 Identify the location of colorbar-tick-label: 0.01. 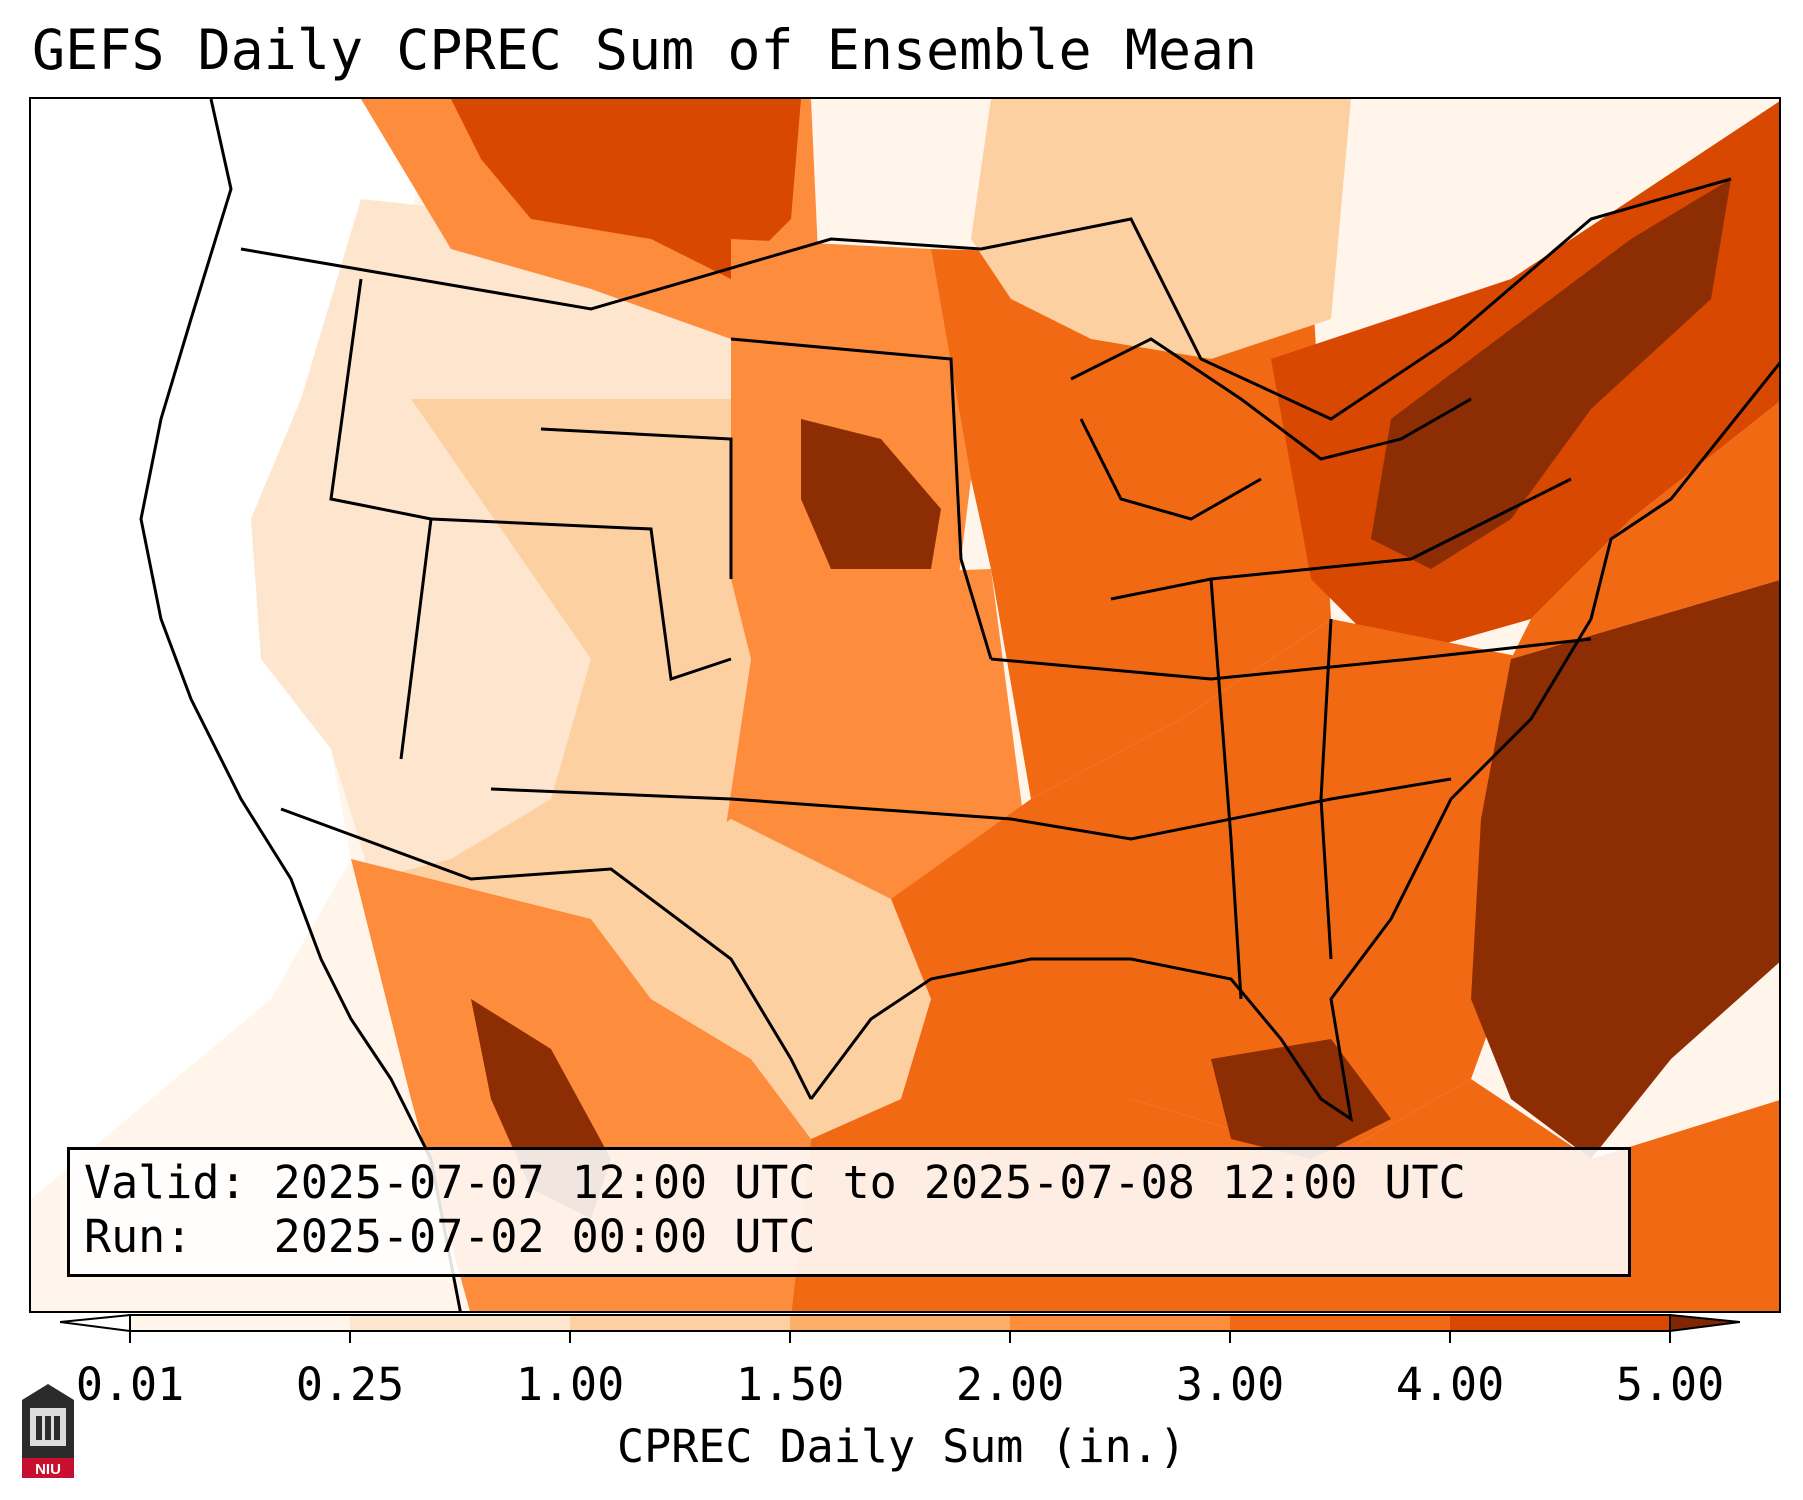
(130, 1384).